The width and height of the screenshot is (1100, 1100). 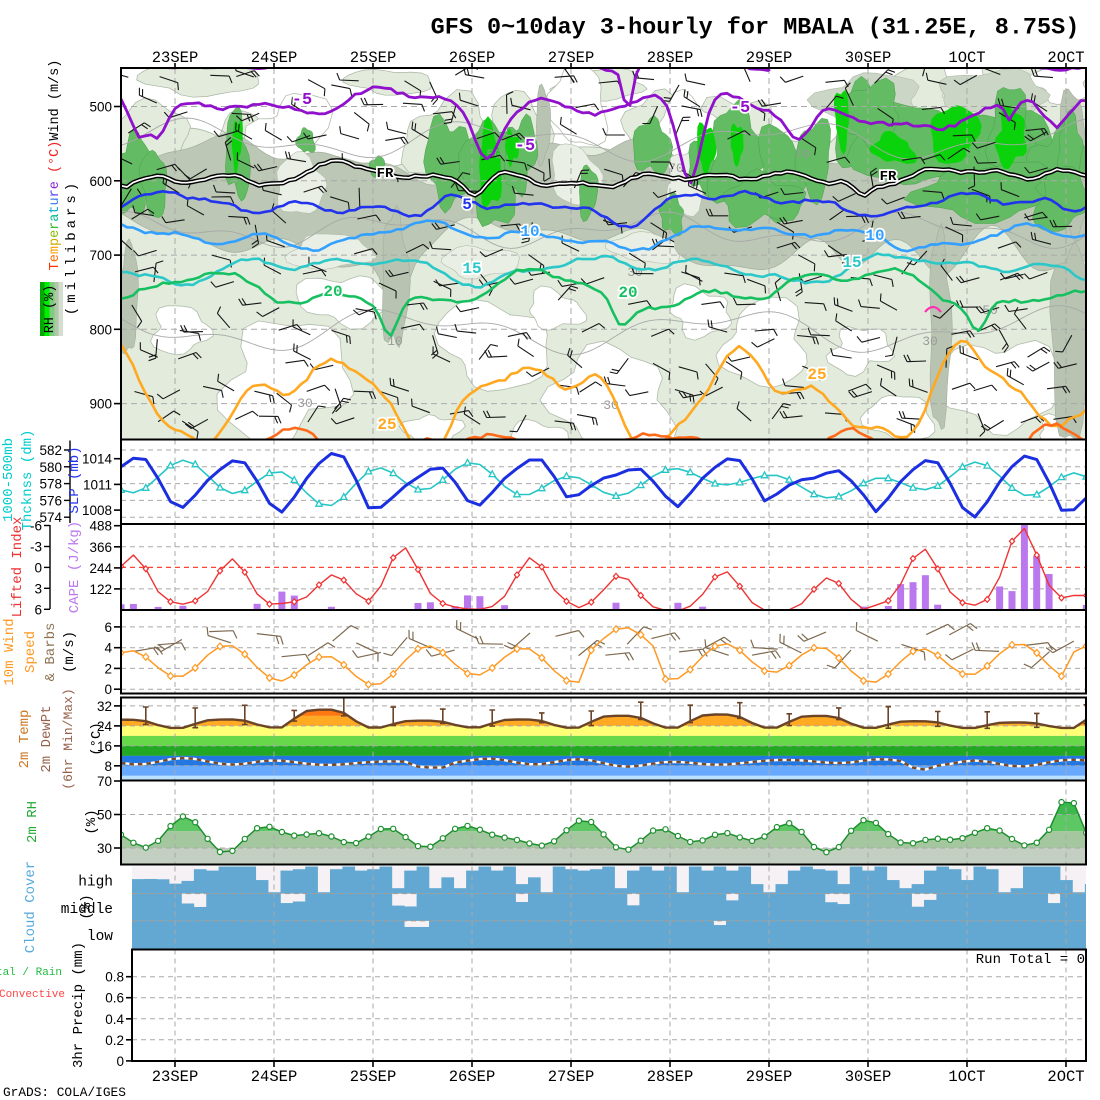 What do you see at coordinates (104, 746) in the screenshot?
I see `svg-text: 16` at bounding box center [104, 746].